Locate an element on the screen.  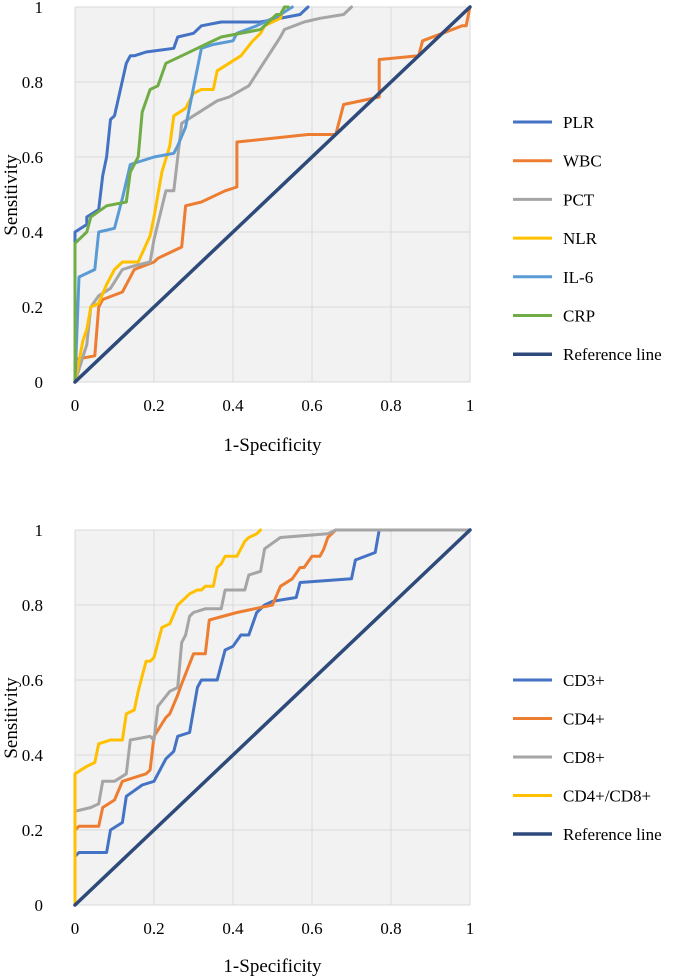
legend-label-plr: PLR is located at coordinates (579, 122).